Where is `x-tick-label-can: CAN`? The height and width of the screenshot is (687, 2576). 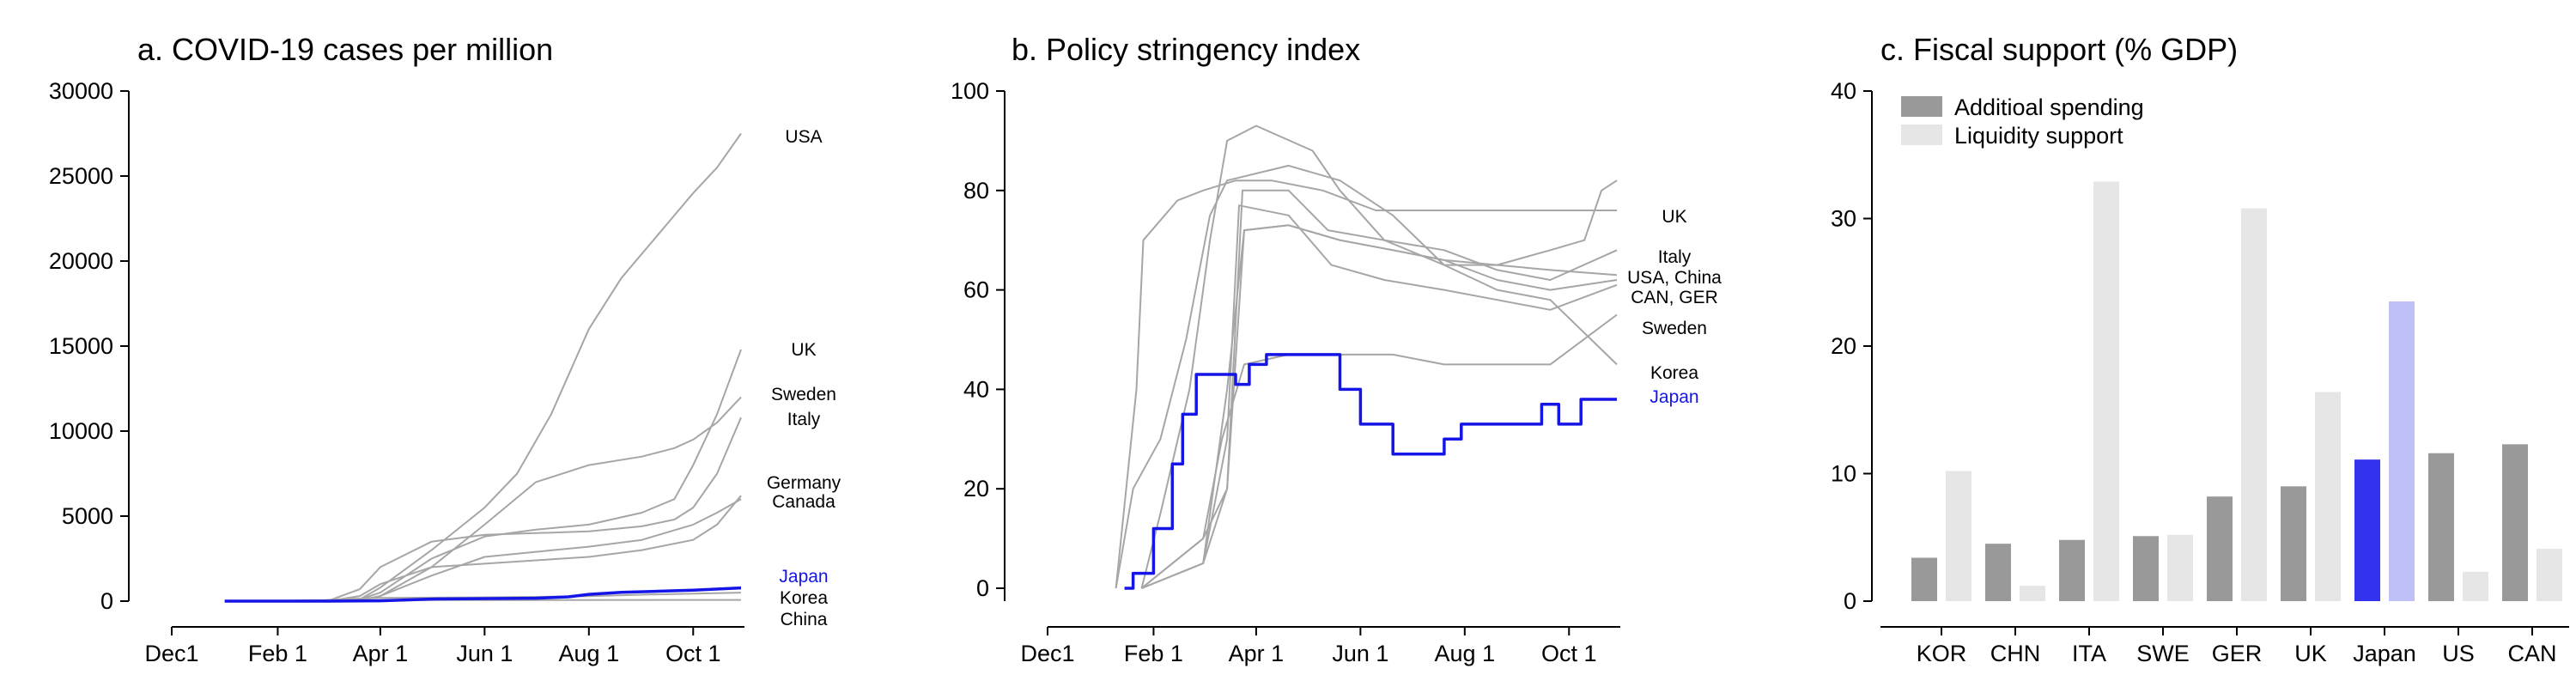
x-tick-label-can: CAN is located at coordinates (2531, 653).